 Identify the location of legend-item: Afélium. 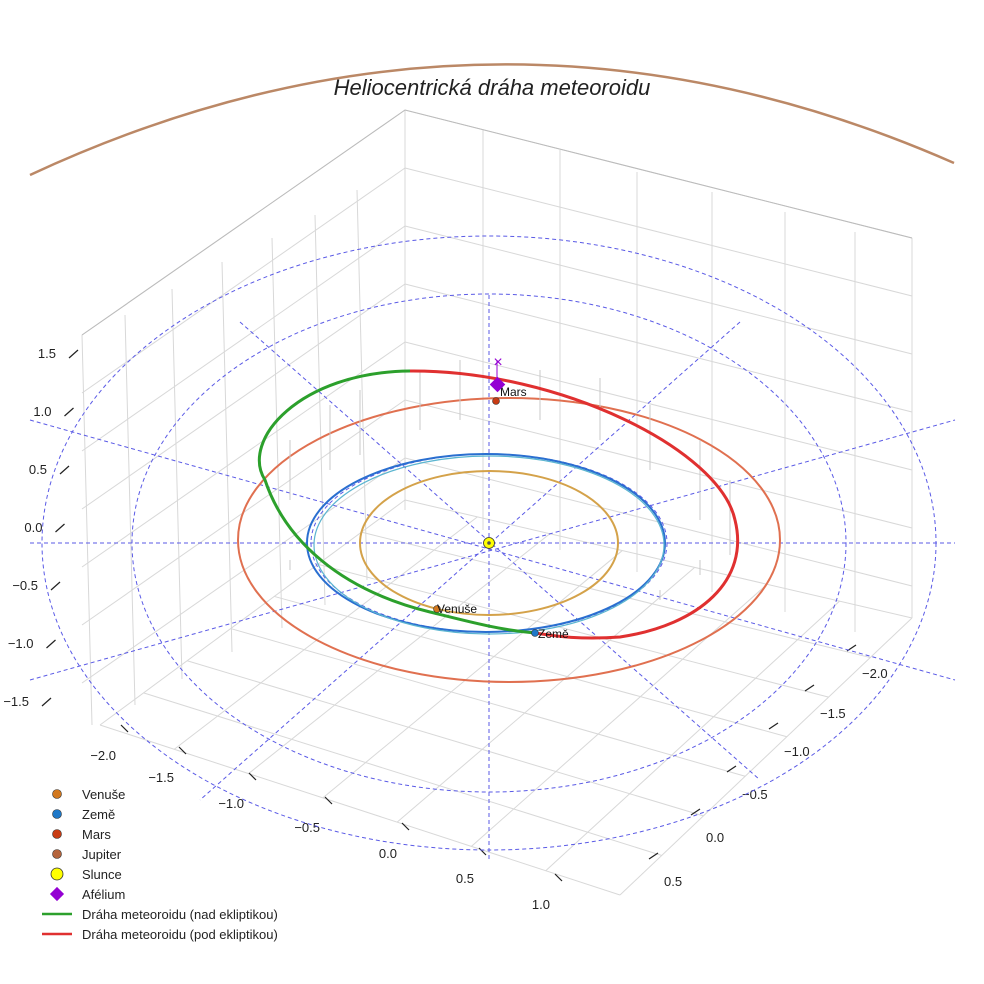
(159, 894).